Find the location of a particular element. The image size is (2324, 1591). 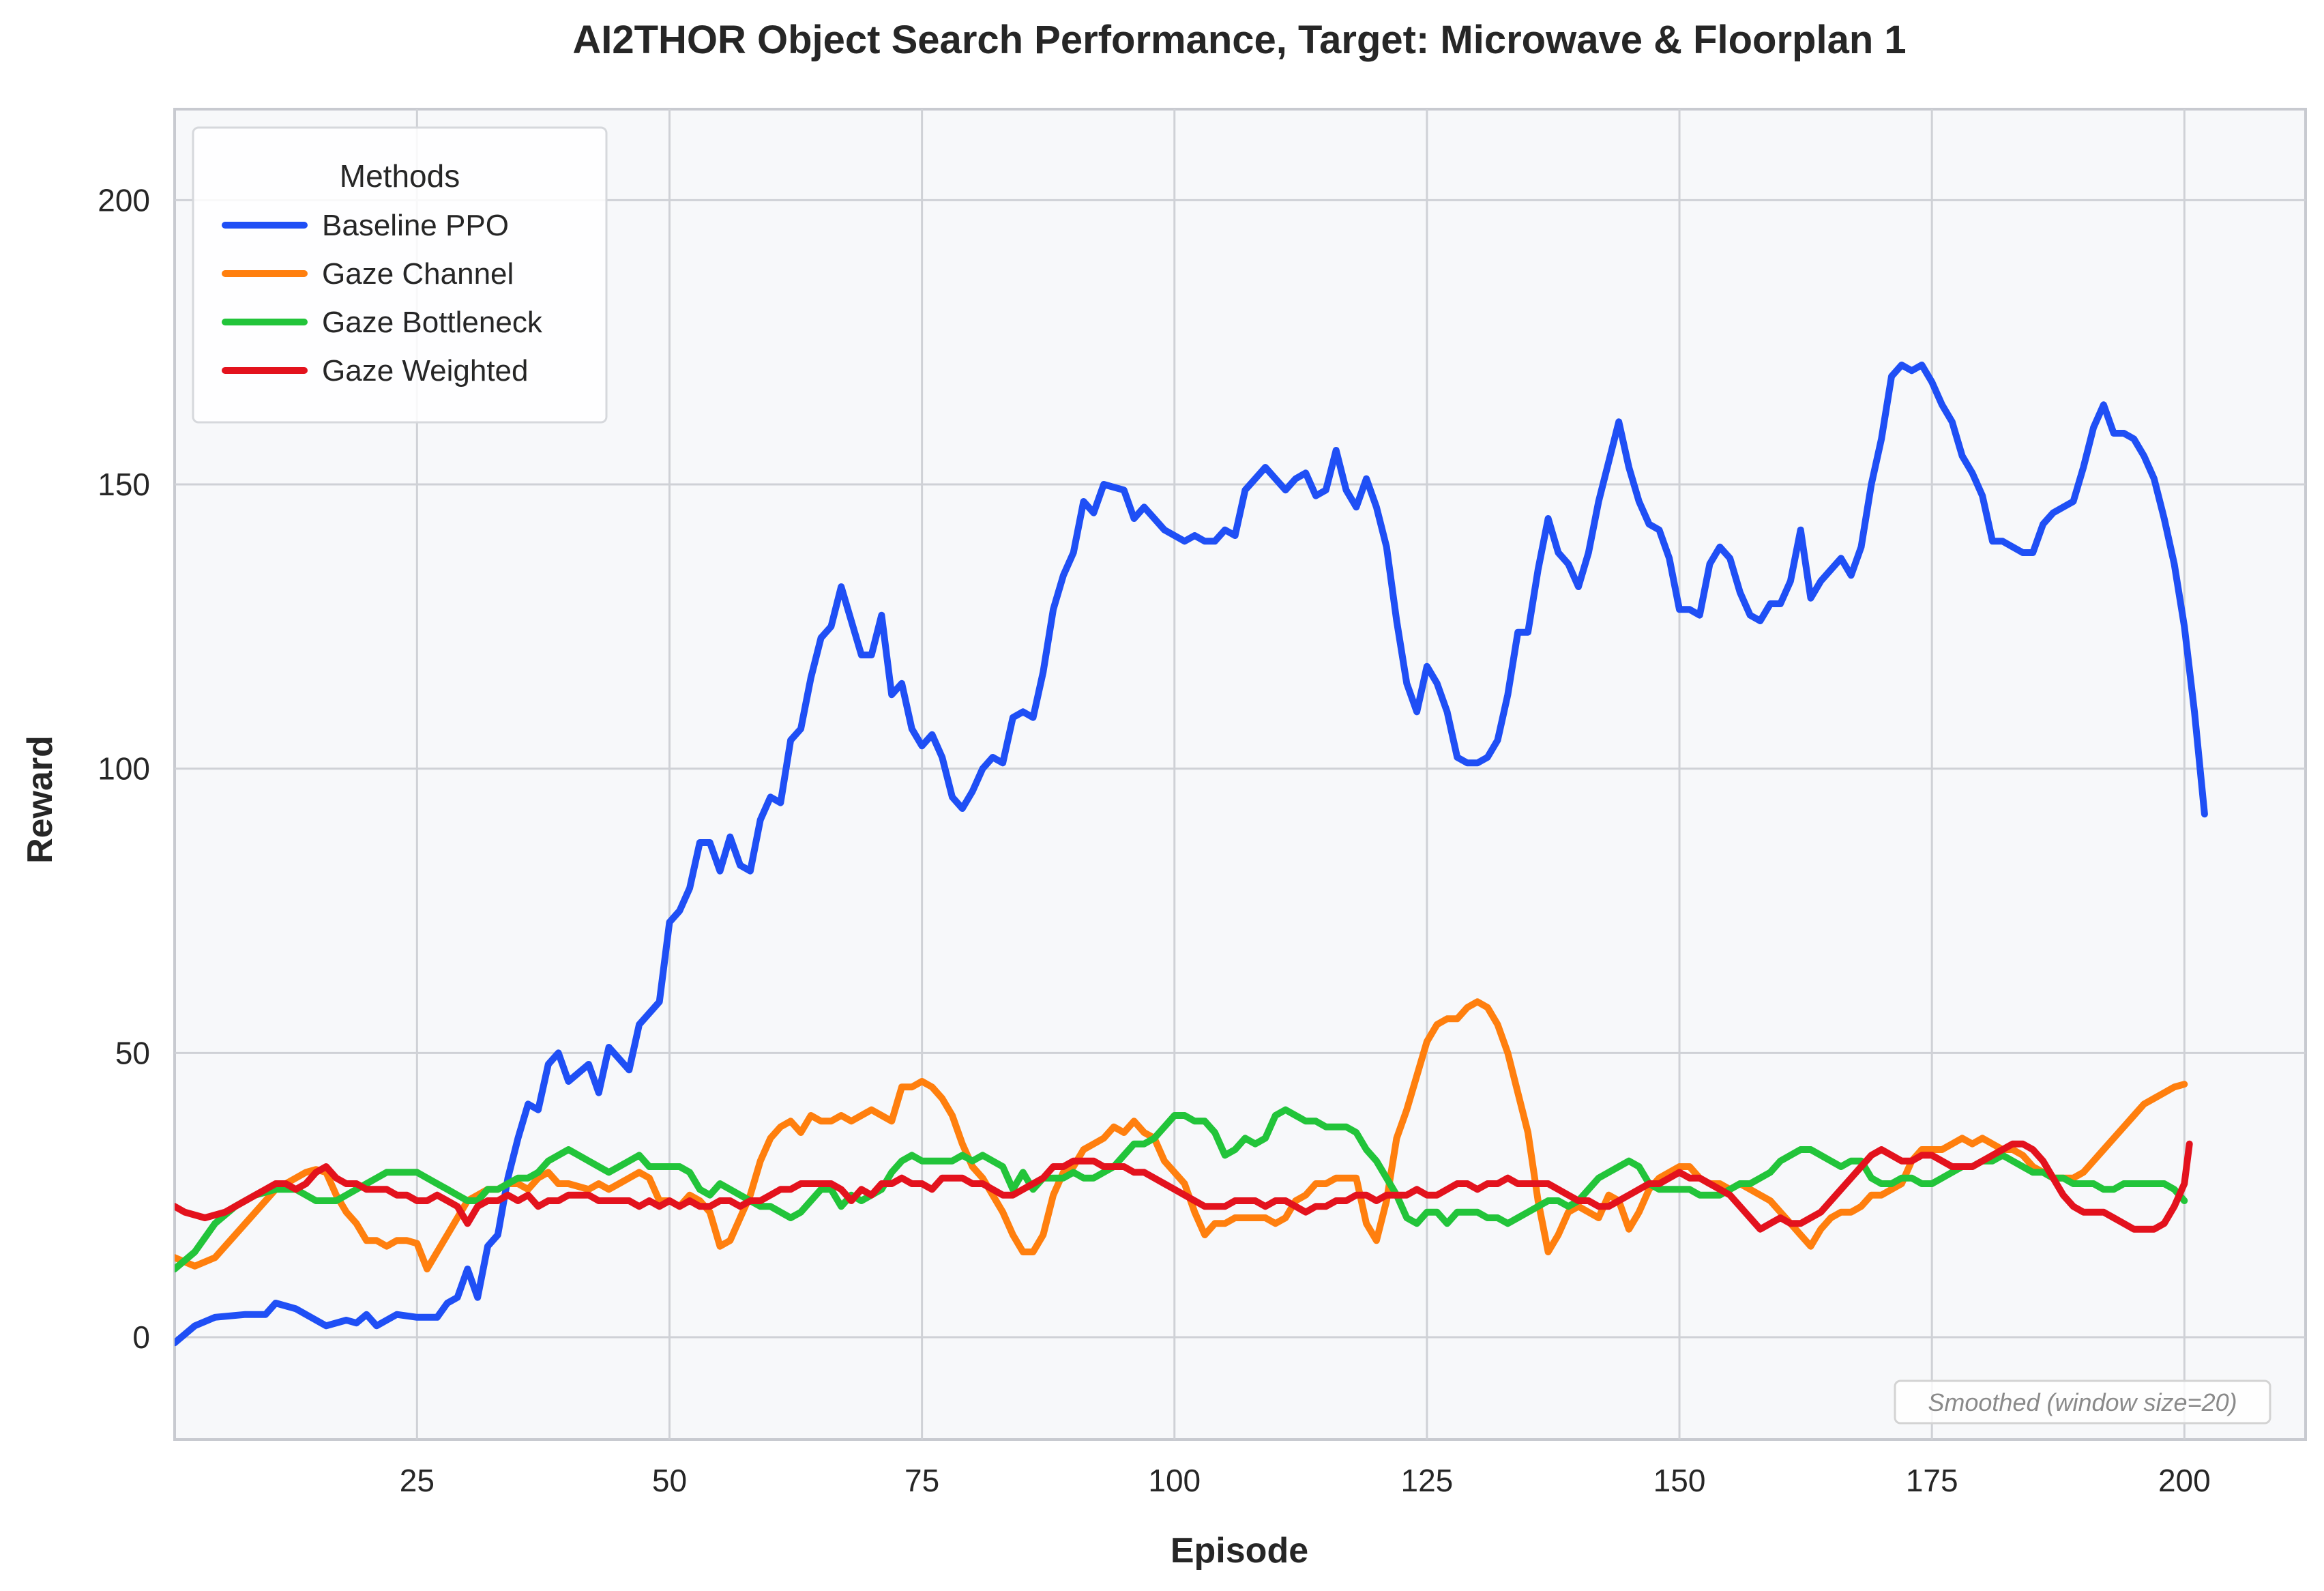

note-box is located at coordinates (2082, 1403).